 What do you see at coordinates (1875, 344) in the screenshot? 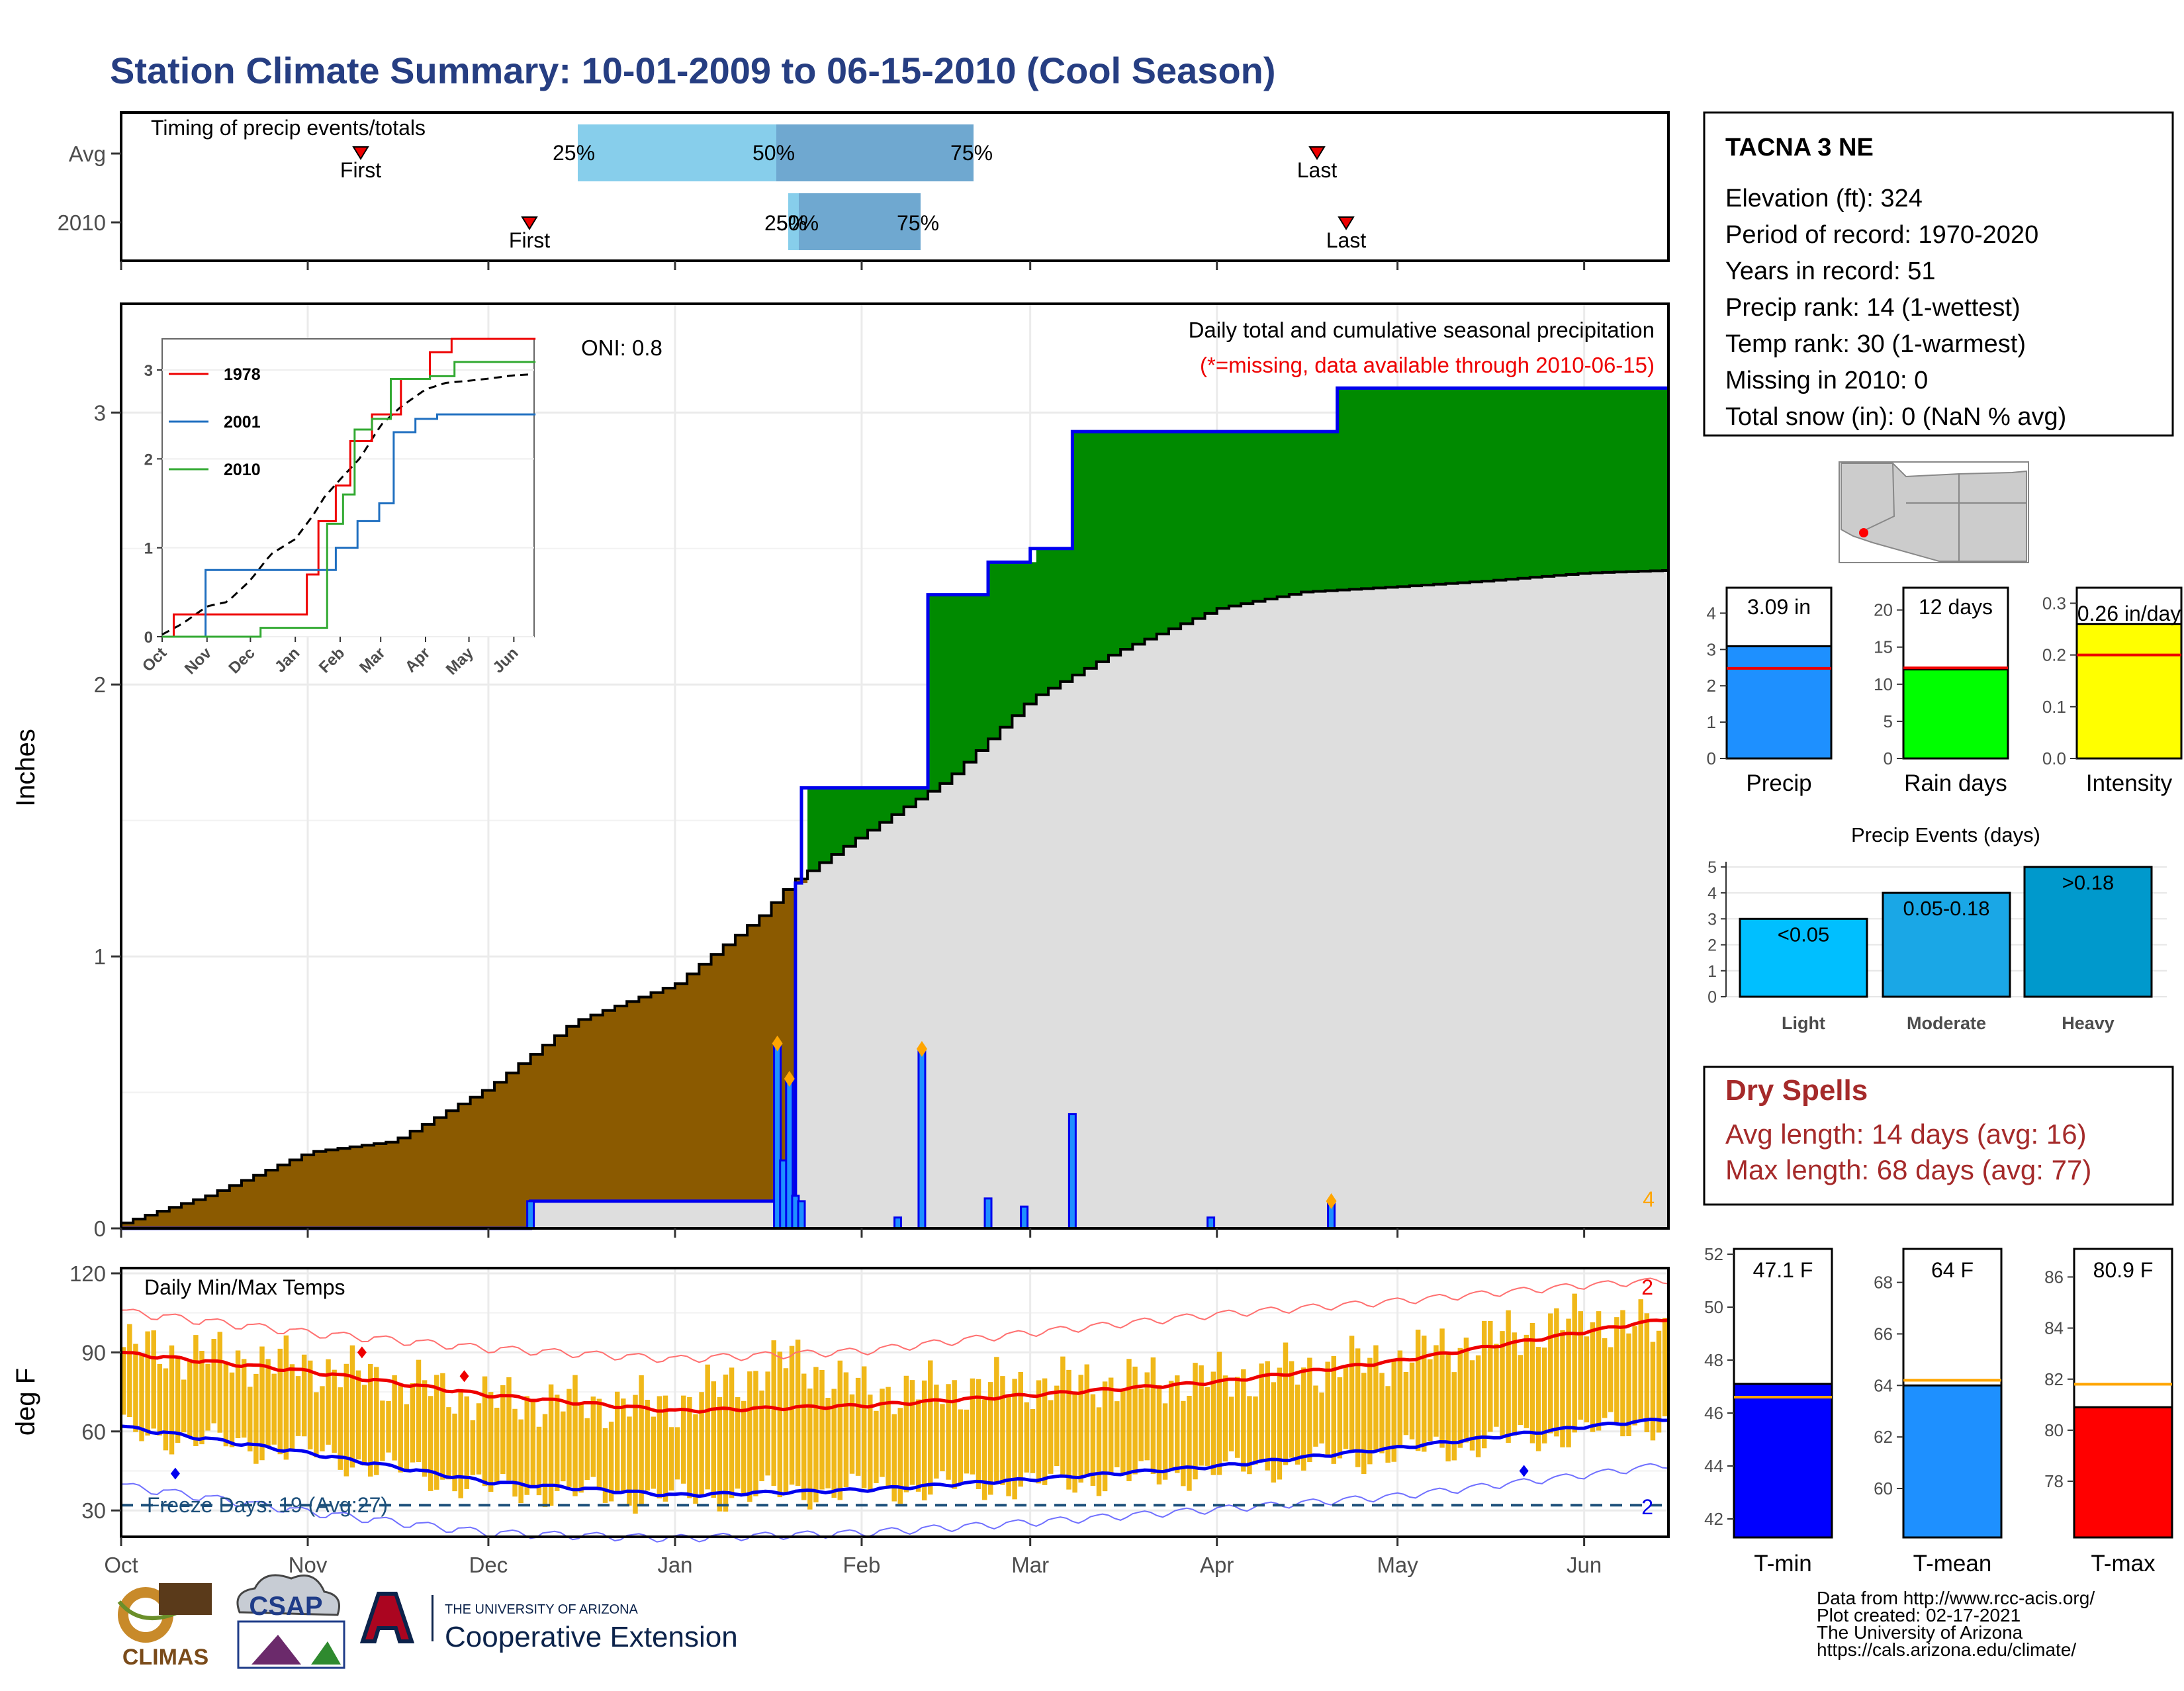
I see `station-info-line: Temp rank: 30 (1-warmest)` at bounding box center [1875, 344].